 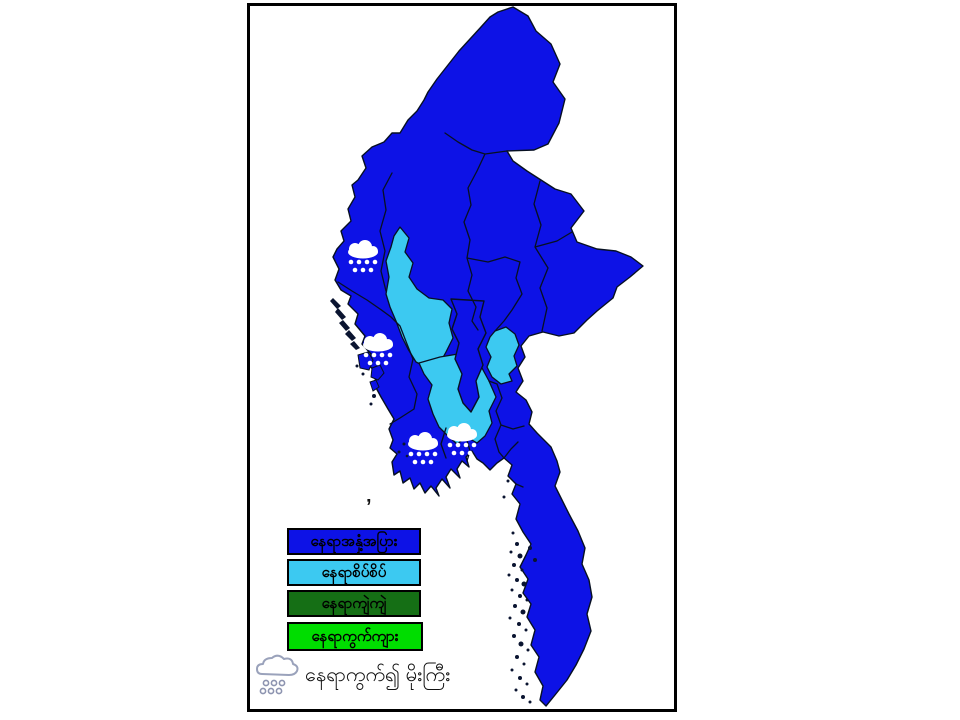 I want to click on legend-item-widespread: နေရာအနှံ့အပြား, so click(x=354, y=541).